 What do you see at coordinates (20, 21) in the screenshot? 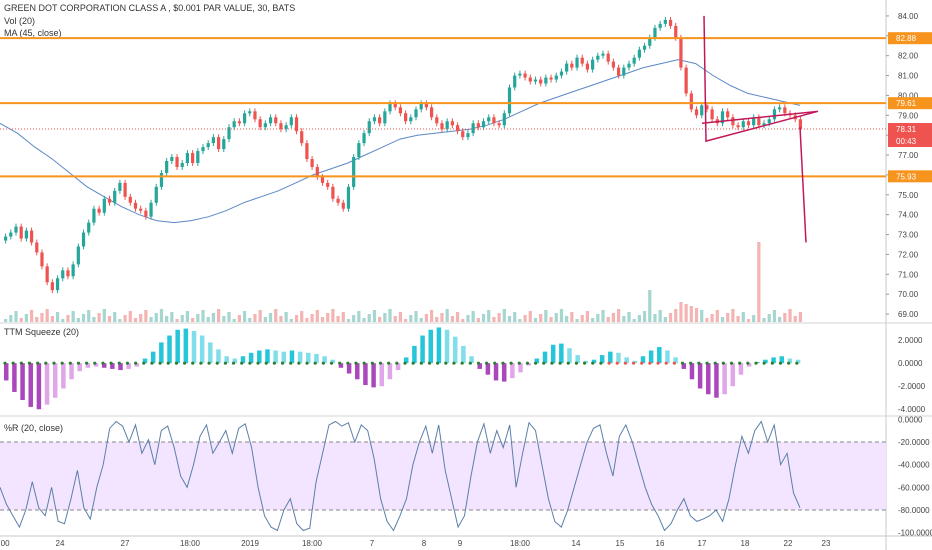
I see `volume-legend: Vol (20)` at bounding box center [20, 21].